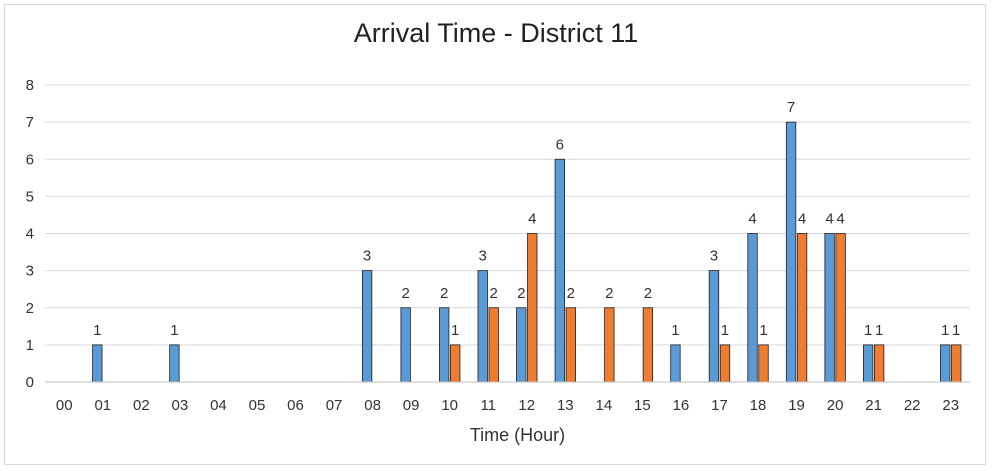  I want to click on x-tick-label: 10, so click(449, 405).